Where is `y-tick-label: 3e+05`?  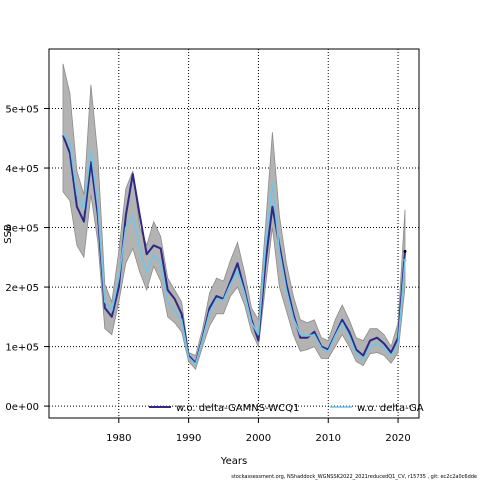
y-tick-label: 3e+05 is located at coordinates (22, 229).